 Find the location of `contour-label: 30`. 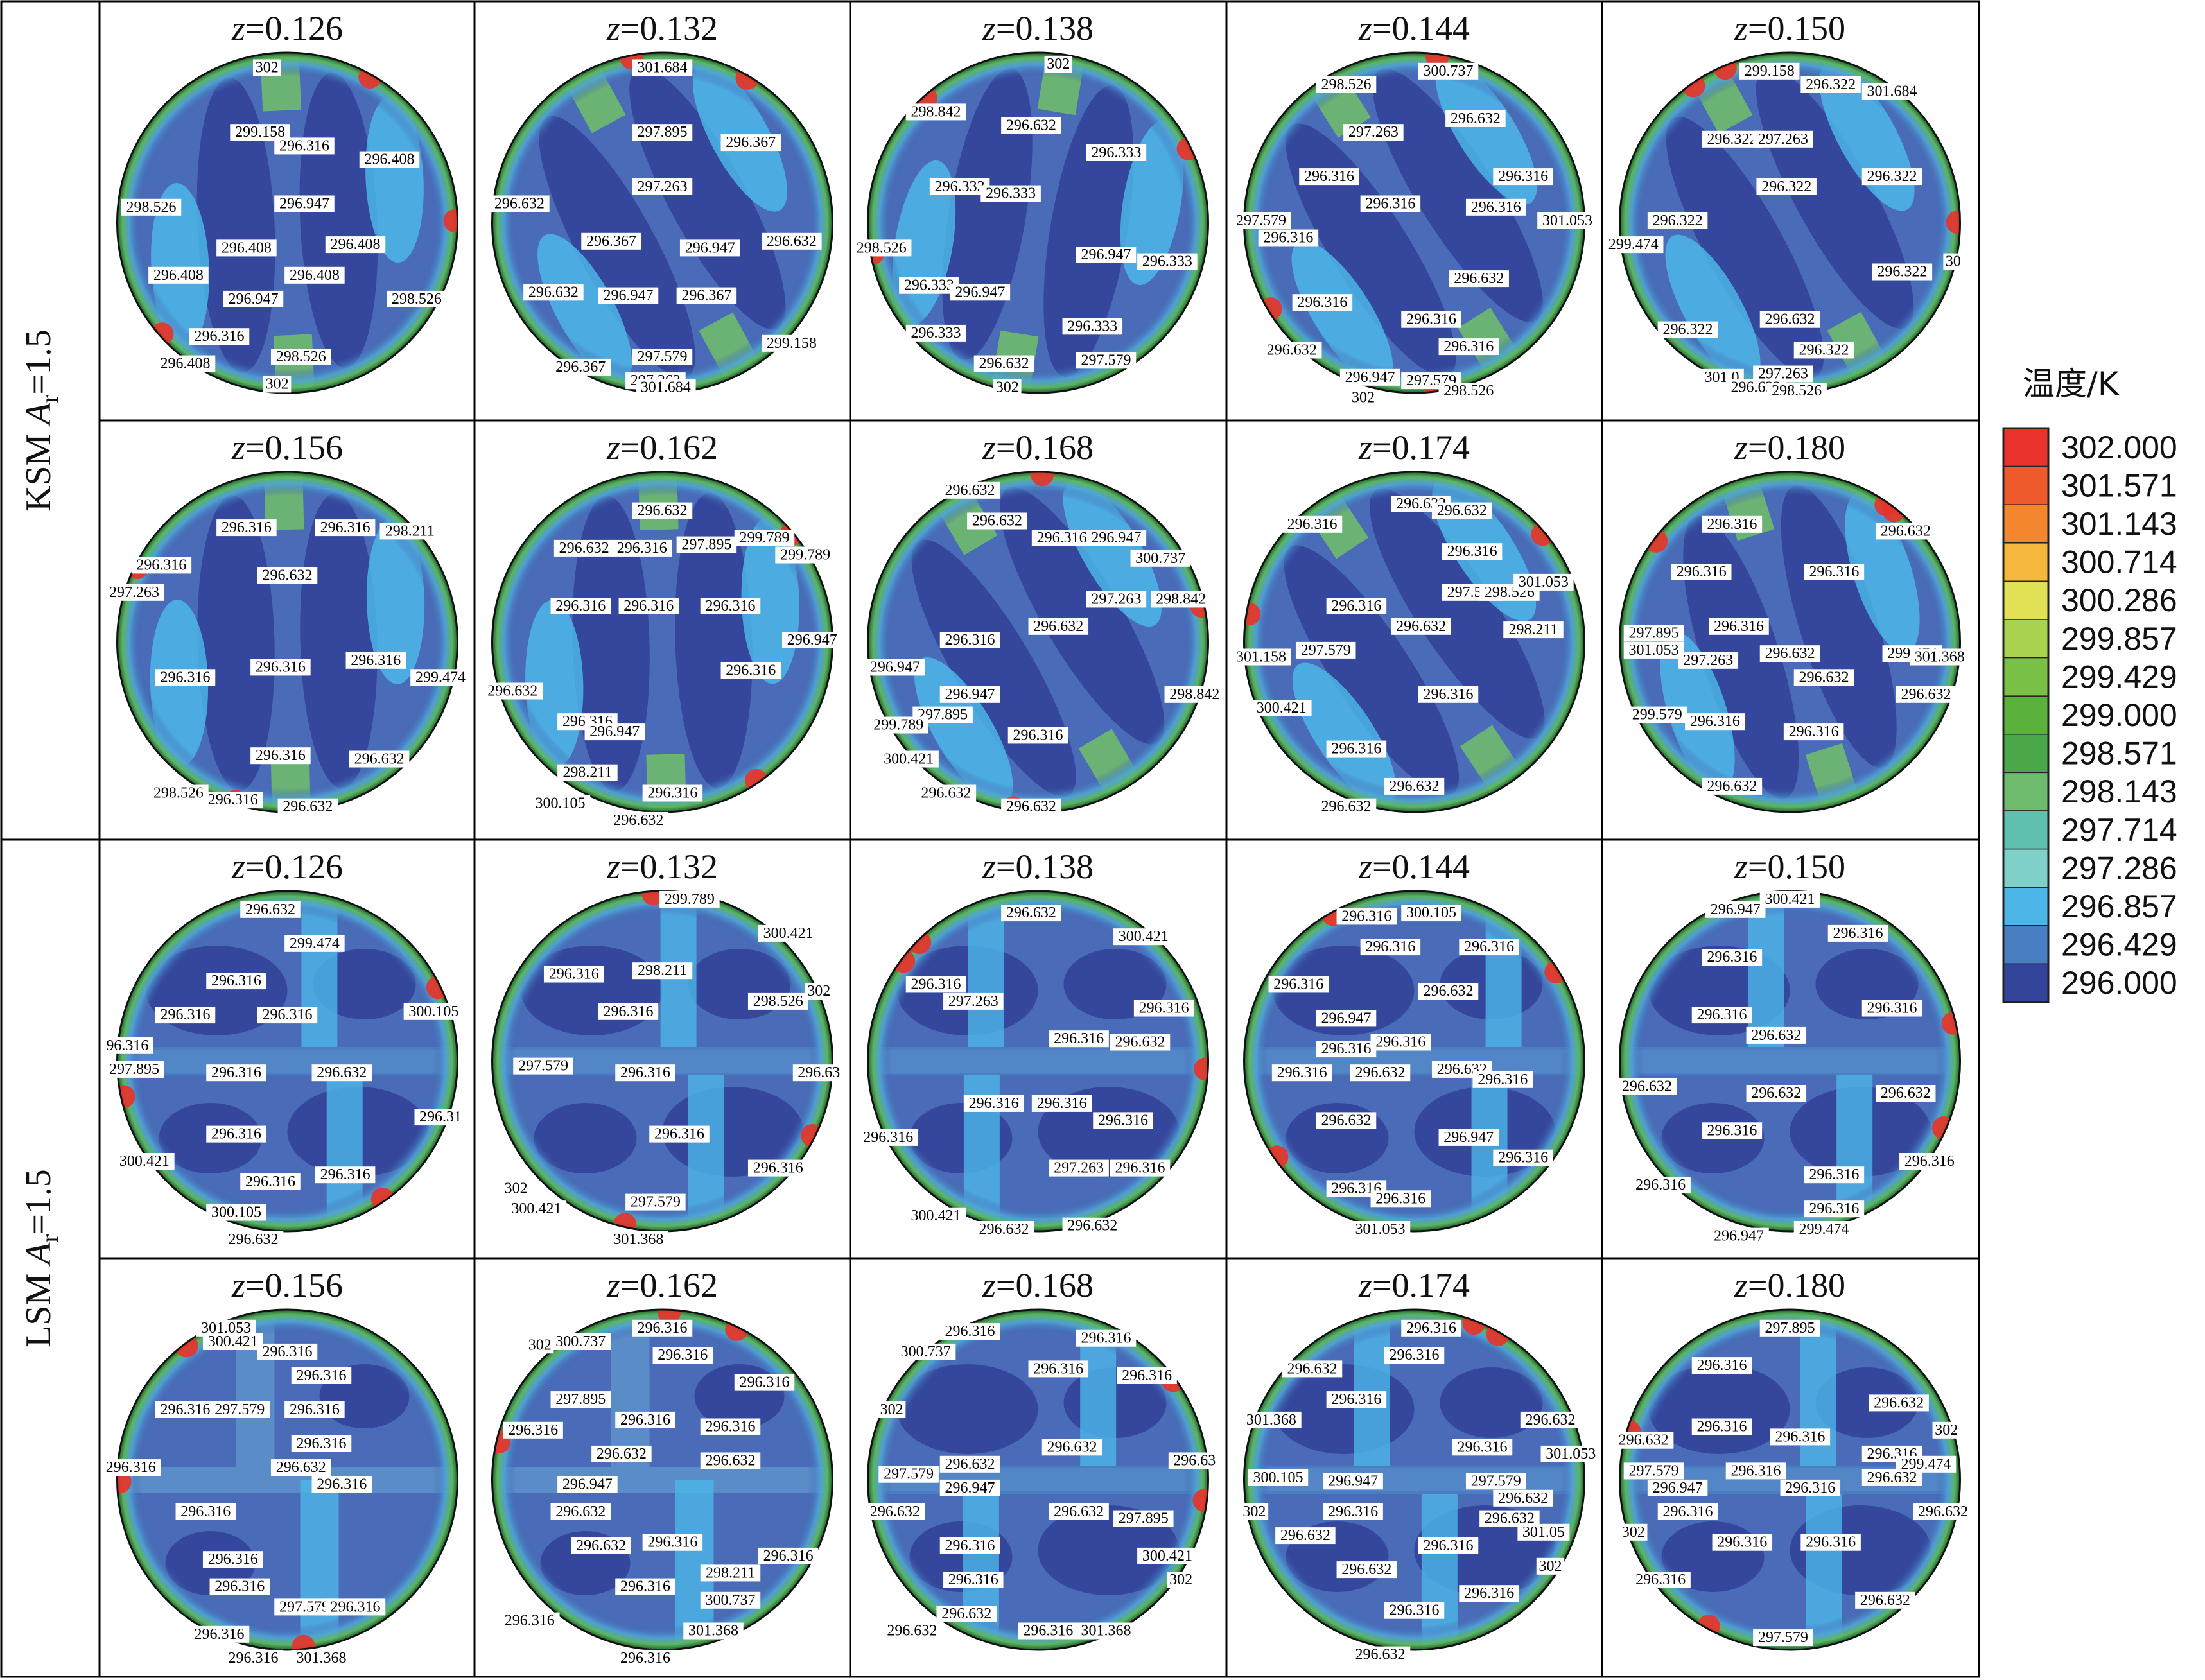

contour-label: 30 is located at coordinates (1954, 262).